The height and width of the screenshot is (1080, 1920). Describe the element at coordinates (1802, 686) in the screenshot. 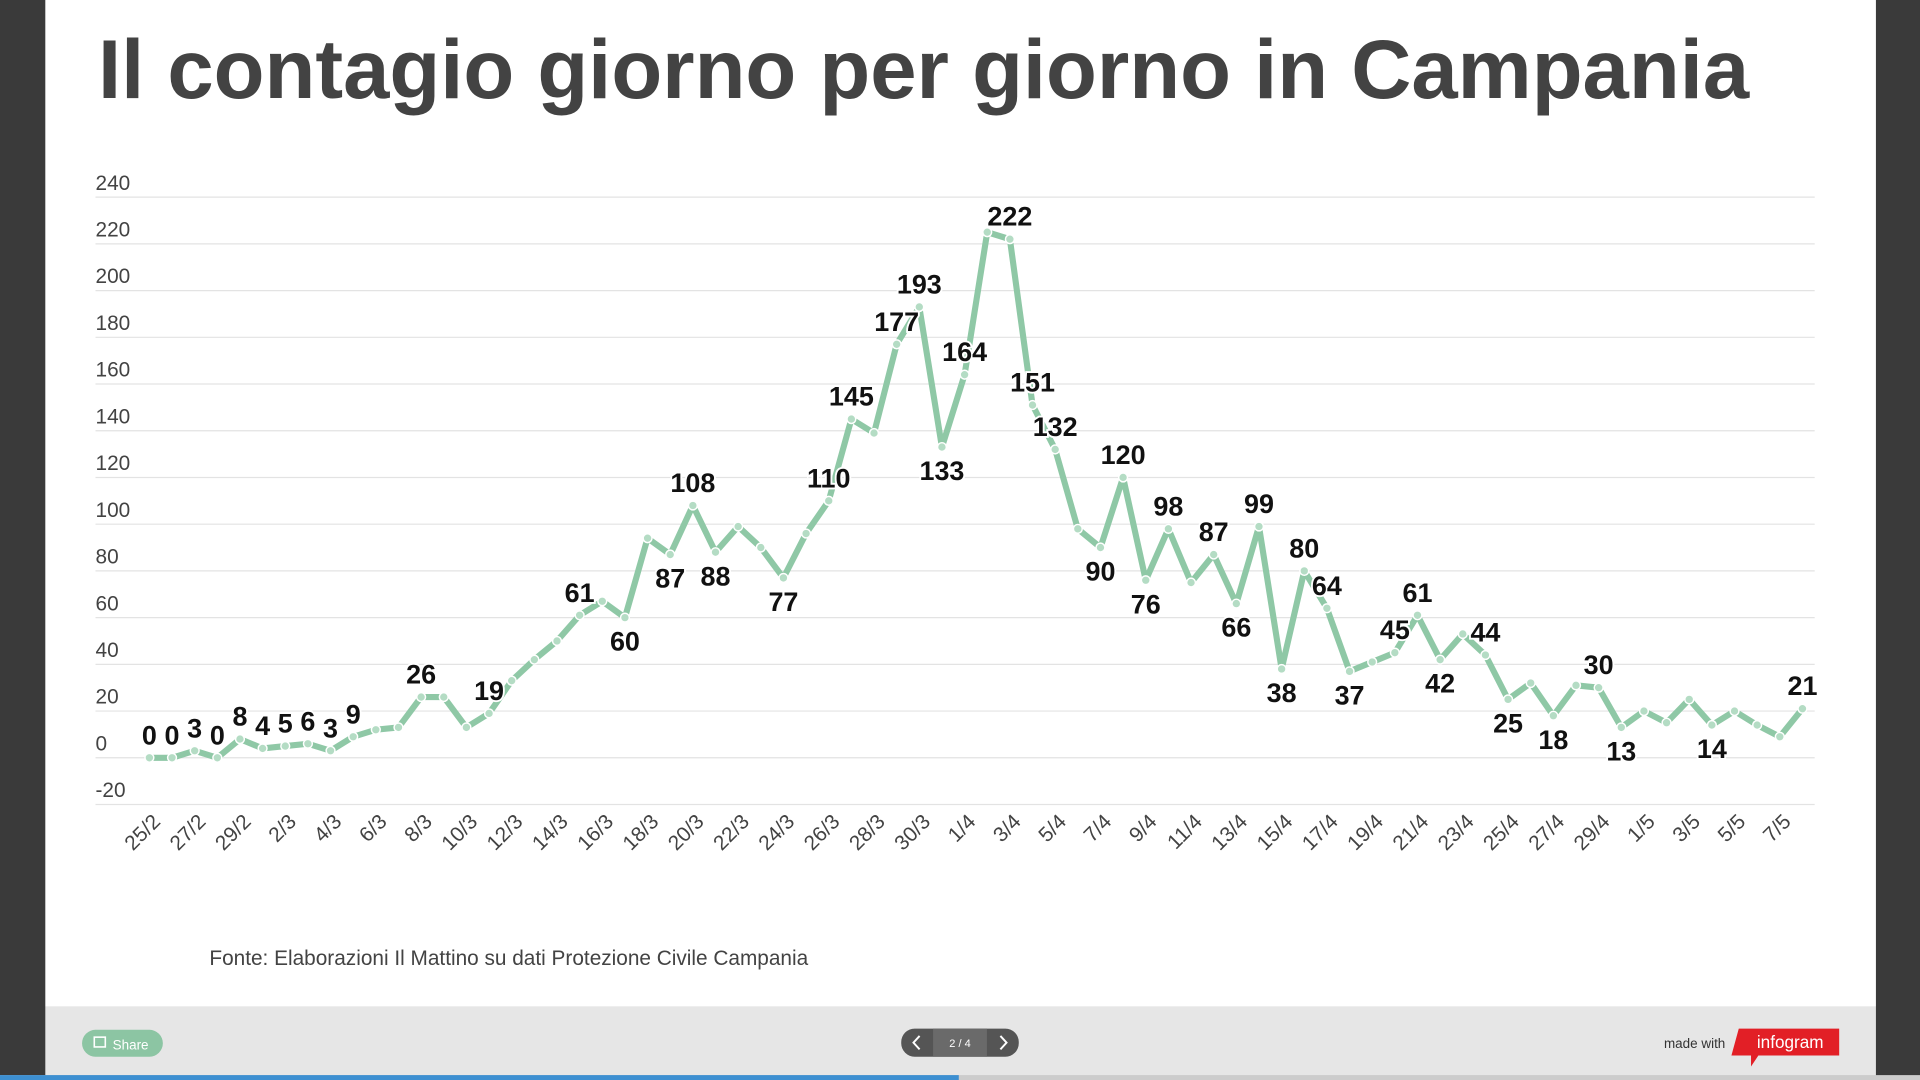

I see `data-label: 21` at that location.